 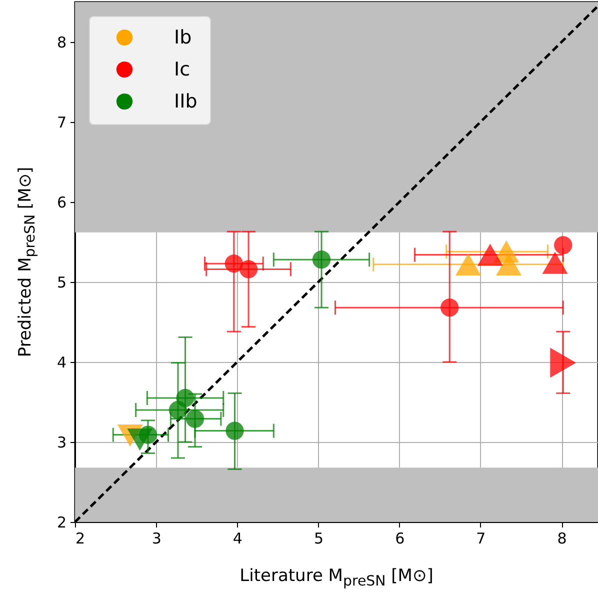 What do you see at coordinates (562, 539) in the screenshot?
I see `x-tick-label: 8` at bounding box center [562, 539].